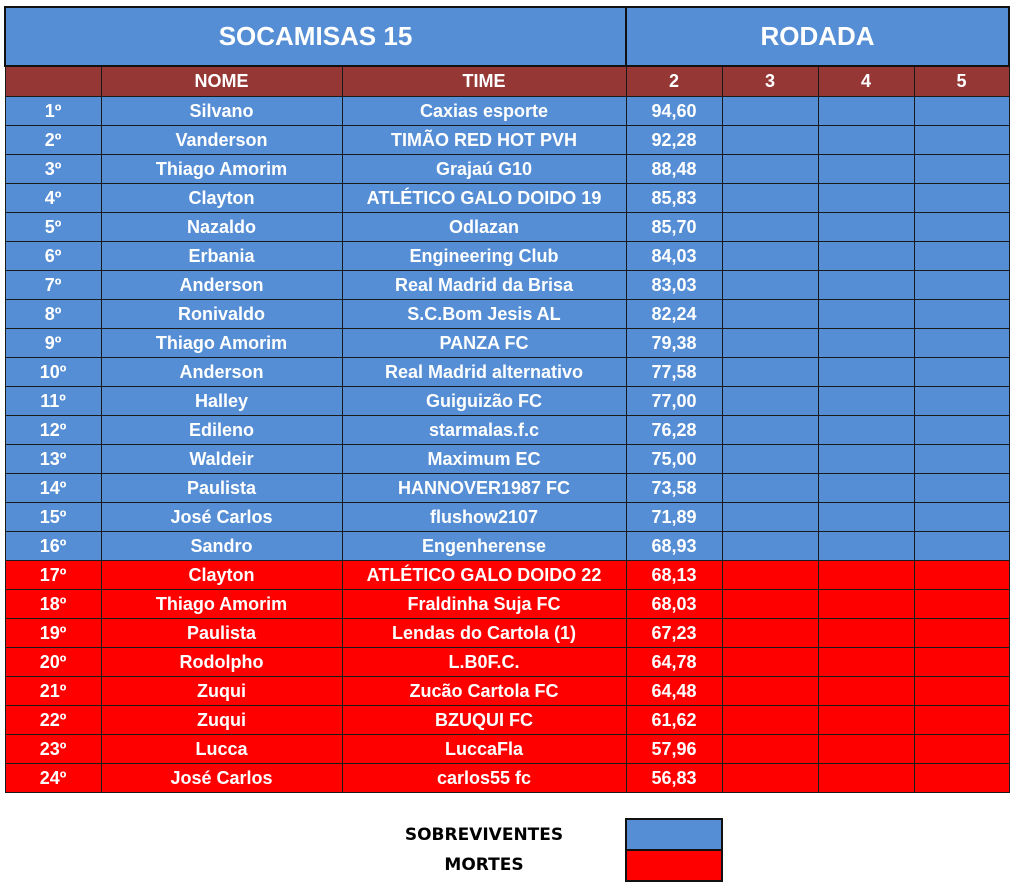 Image resolution: width=1017 pixels, height=895 pixels. Describe the element at coordinates (53, 111) in the screenshot. I see `position: 1º` at that location.